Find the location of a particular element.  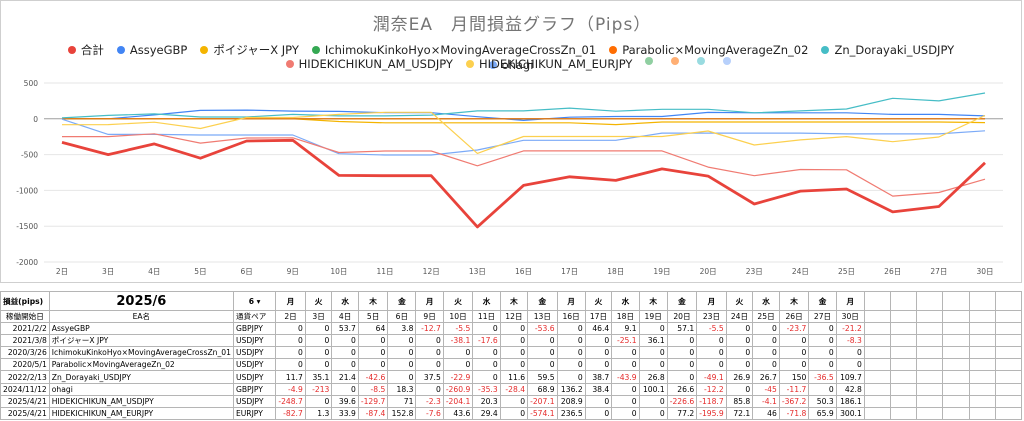

pips-cell: -367.2 is located at coordinates (794, 401).